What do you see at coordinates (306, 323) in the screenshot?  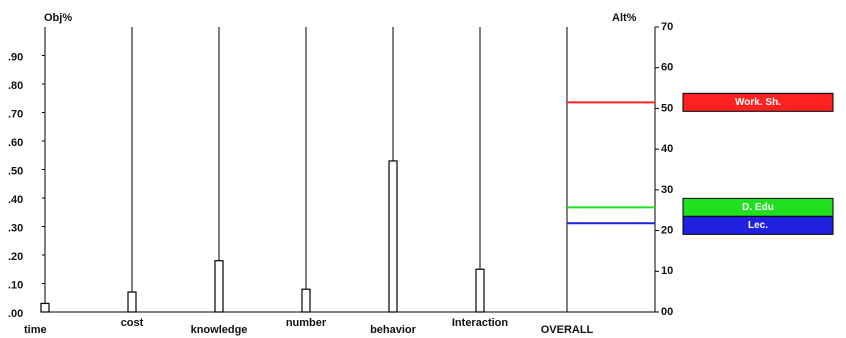 I see `x-tick-label: number` at bounding box center [306, 323].